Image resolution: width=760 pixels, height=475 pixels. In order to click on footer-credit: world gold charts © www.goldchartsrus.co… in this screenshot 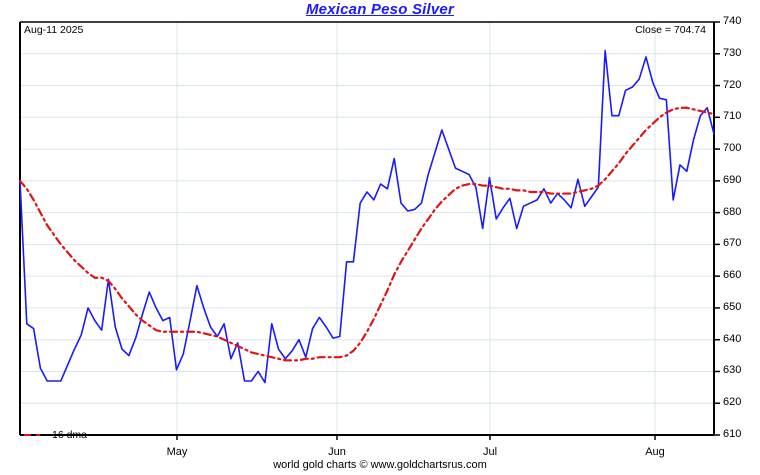, I will do `click(380, 465)`.